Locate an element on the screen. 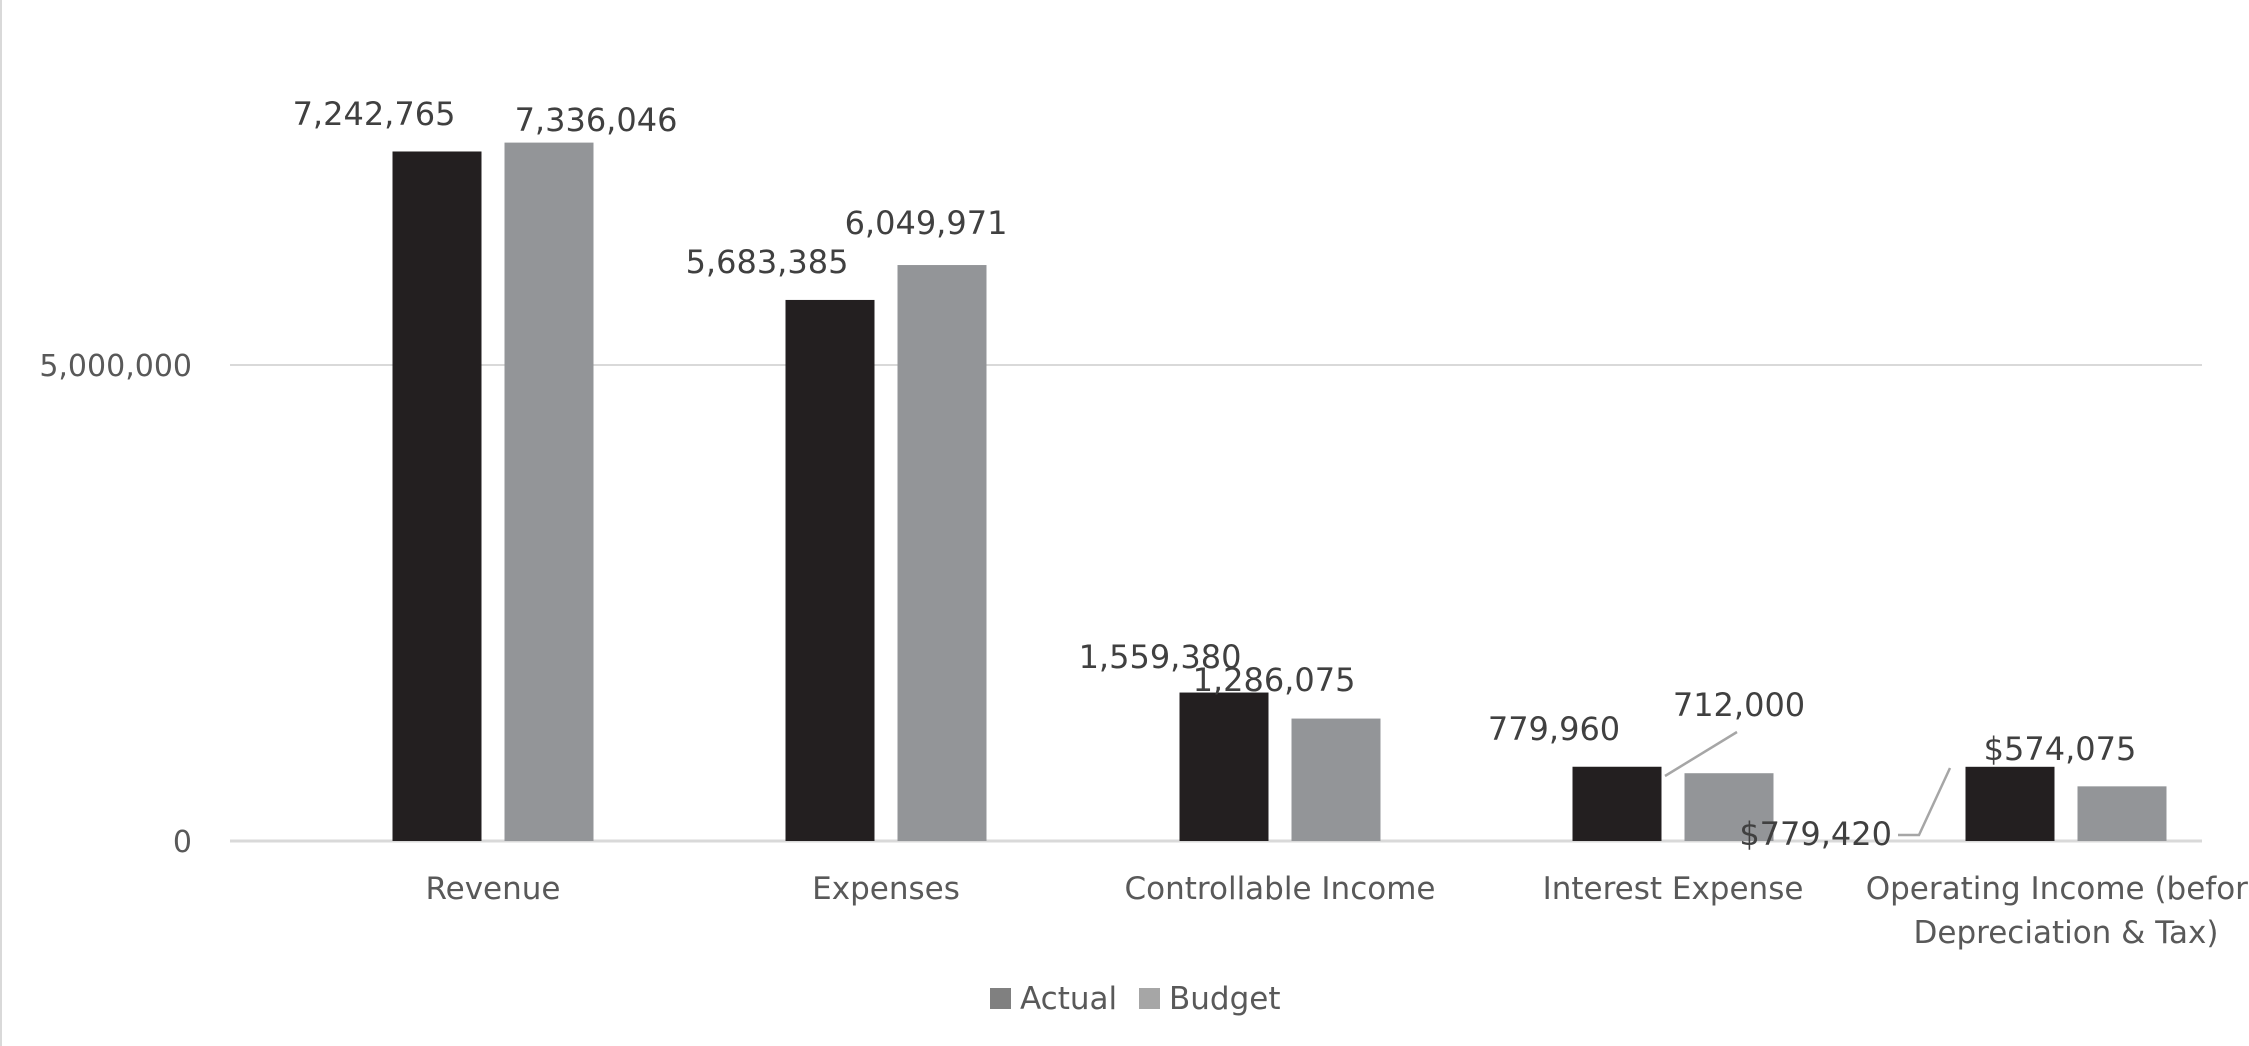 Image resolution: width=2249 pixels, height=1046 pixels. data-label-actual: $779,420 is located at coordinates (1815, 834).